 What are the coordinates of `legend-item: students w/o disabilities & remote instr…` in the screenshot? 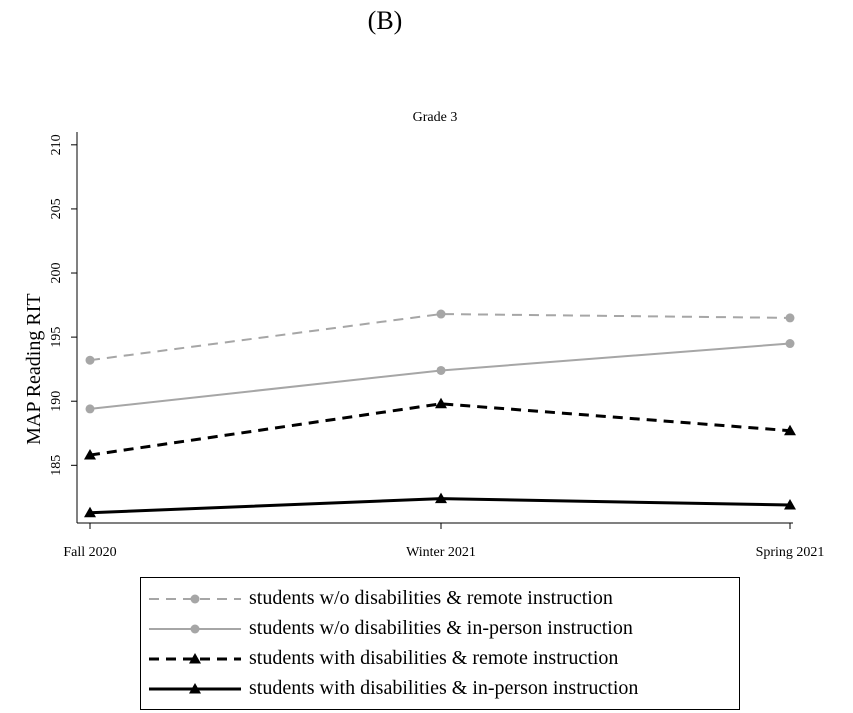 It's located at (440, 599).